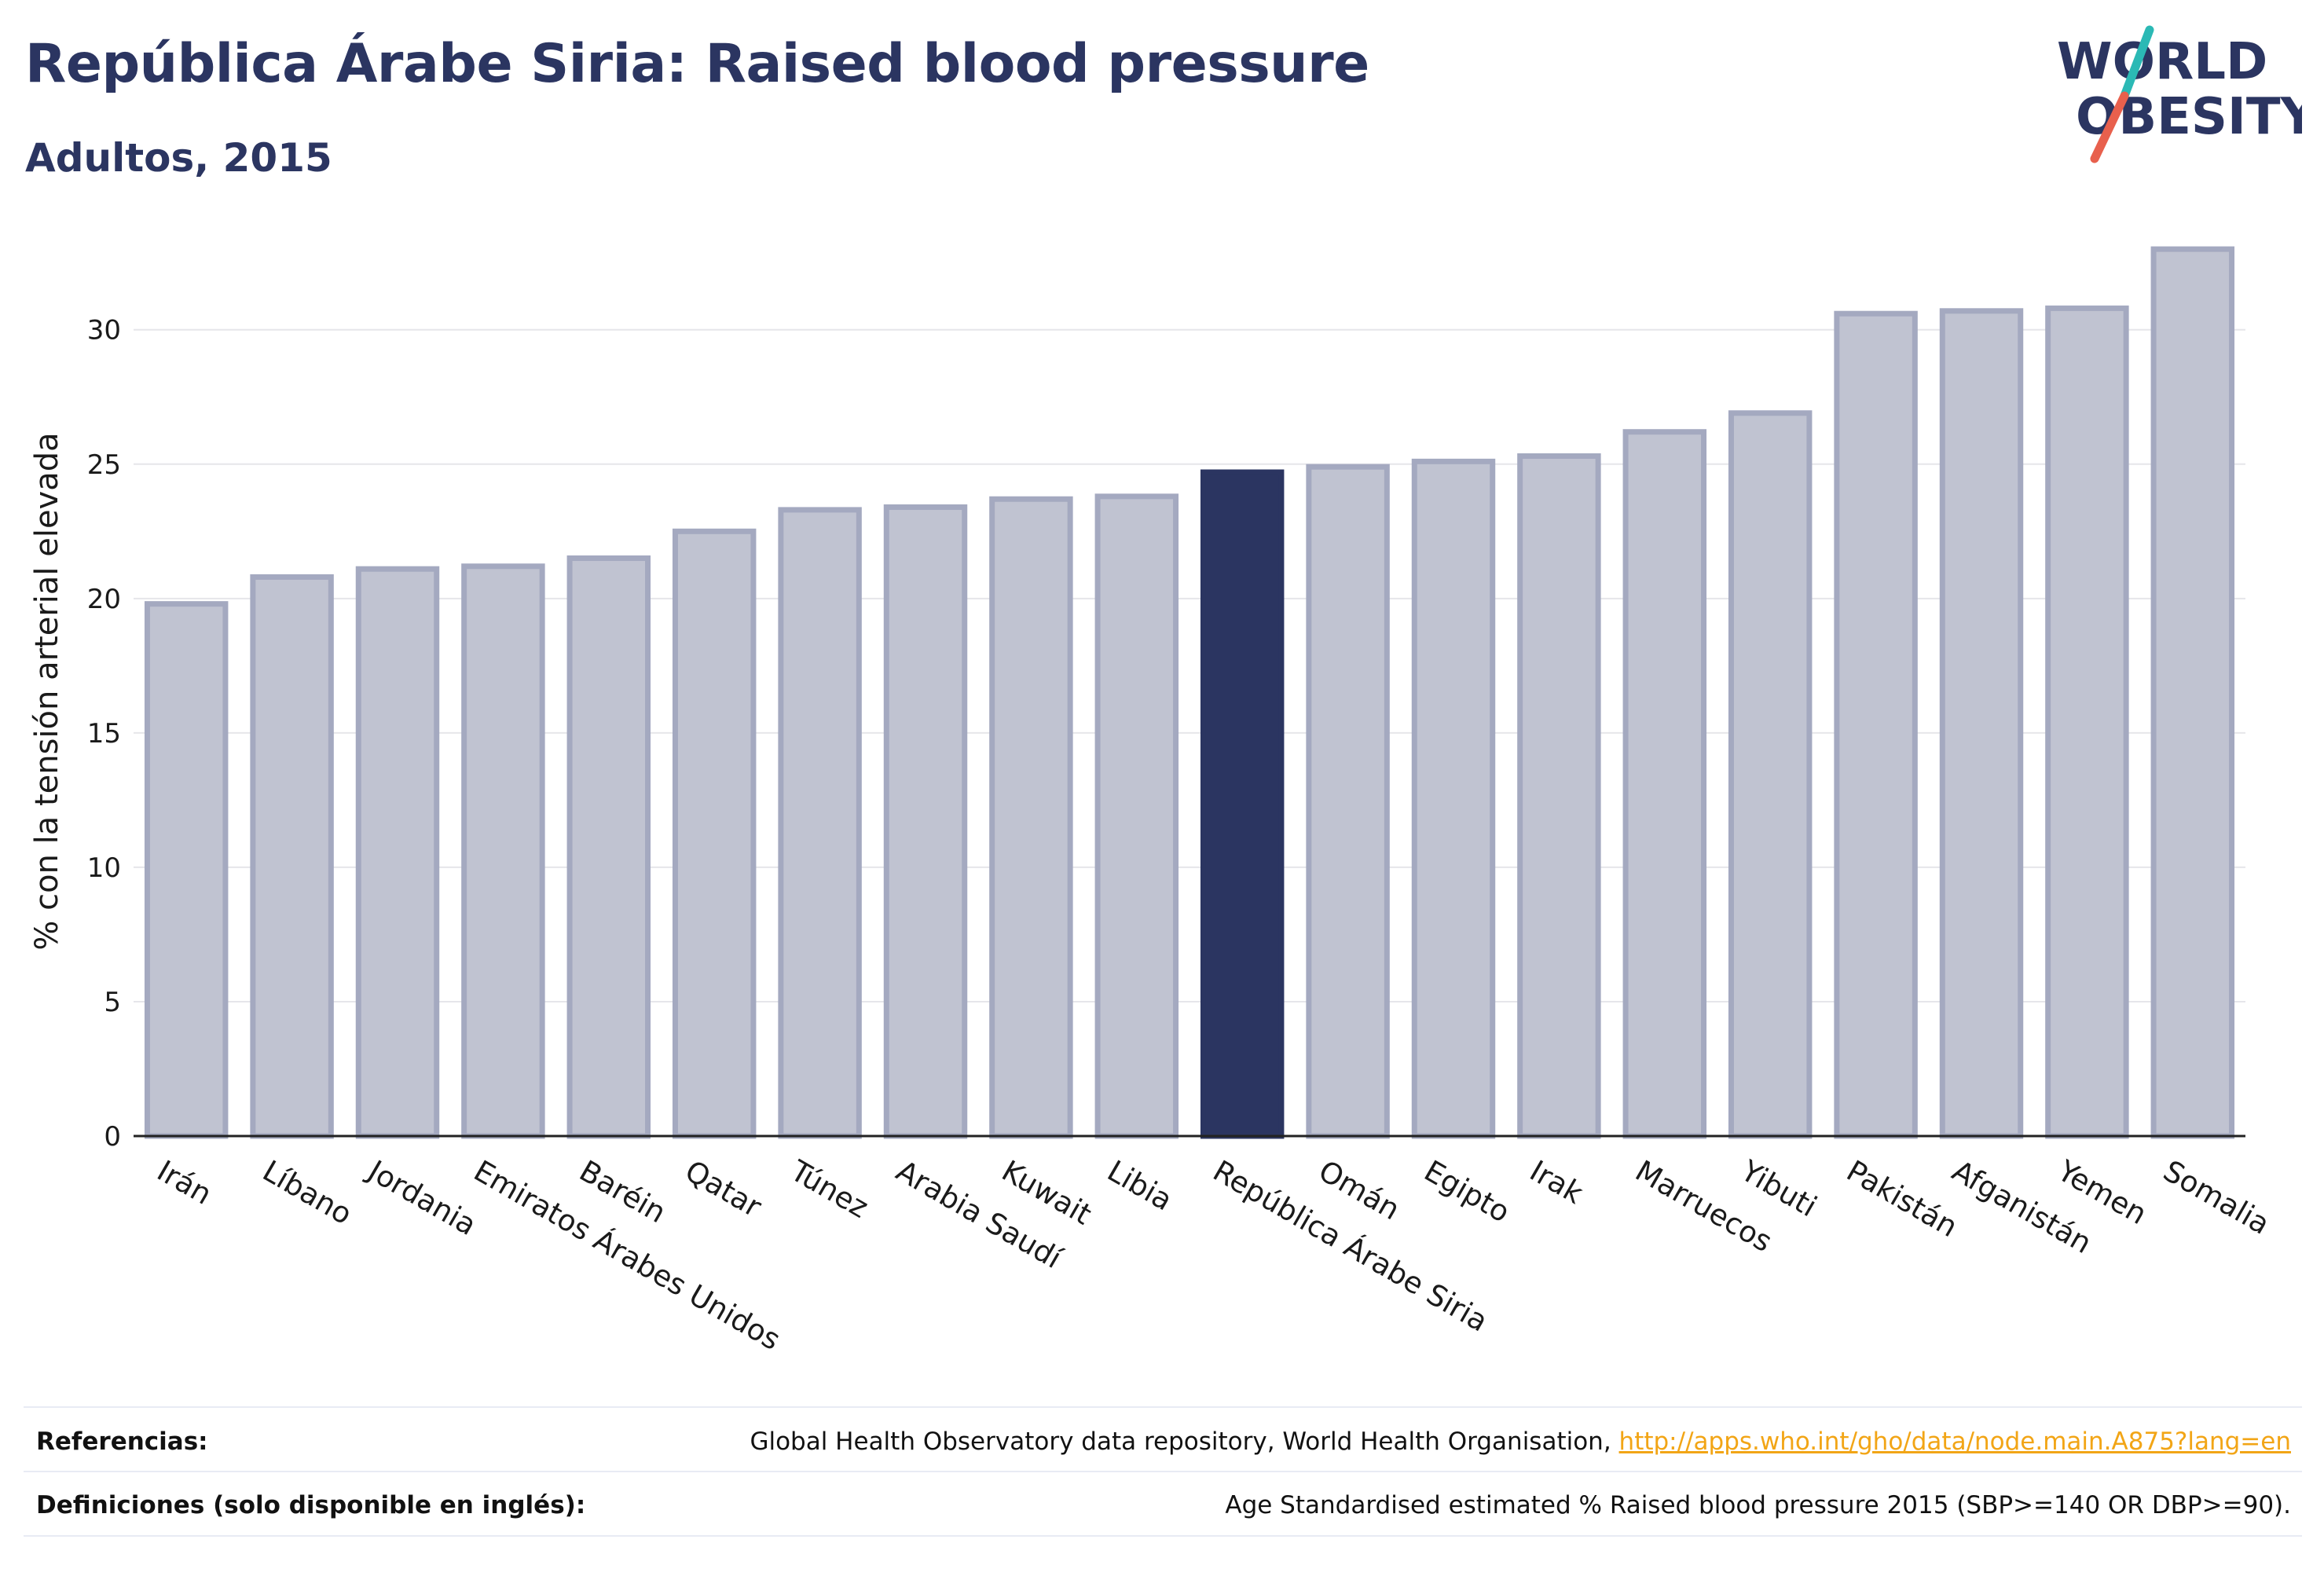 This screenshot has width=2324, height=1576. I want to click on logo-text-world: WORLD, so click(2162, 62).